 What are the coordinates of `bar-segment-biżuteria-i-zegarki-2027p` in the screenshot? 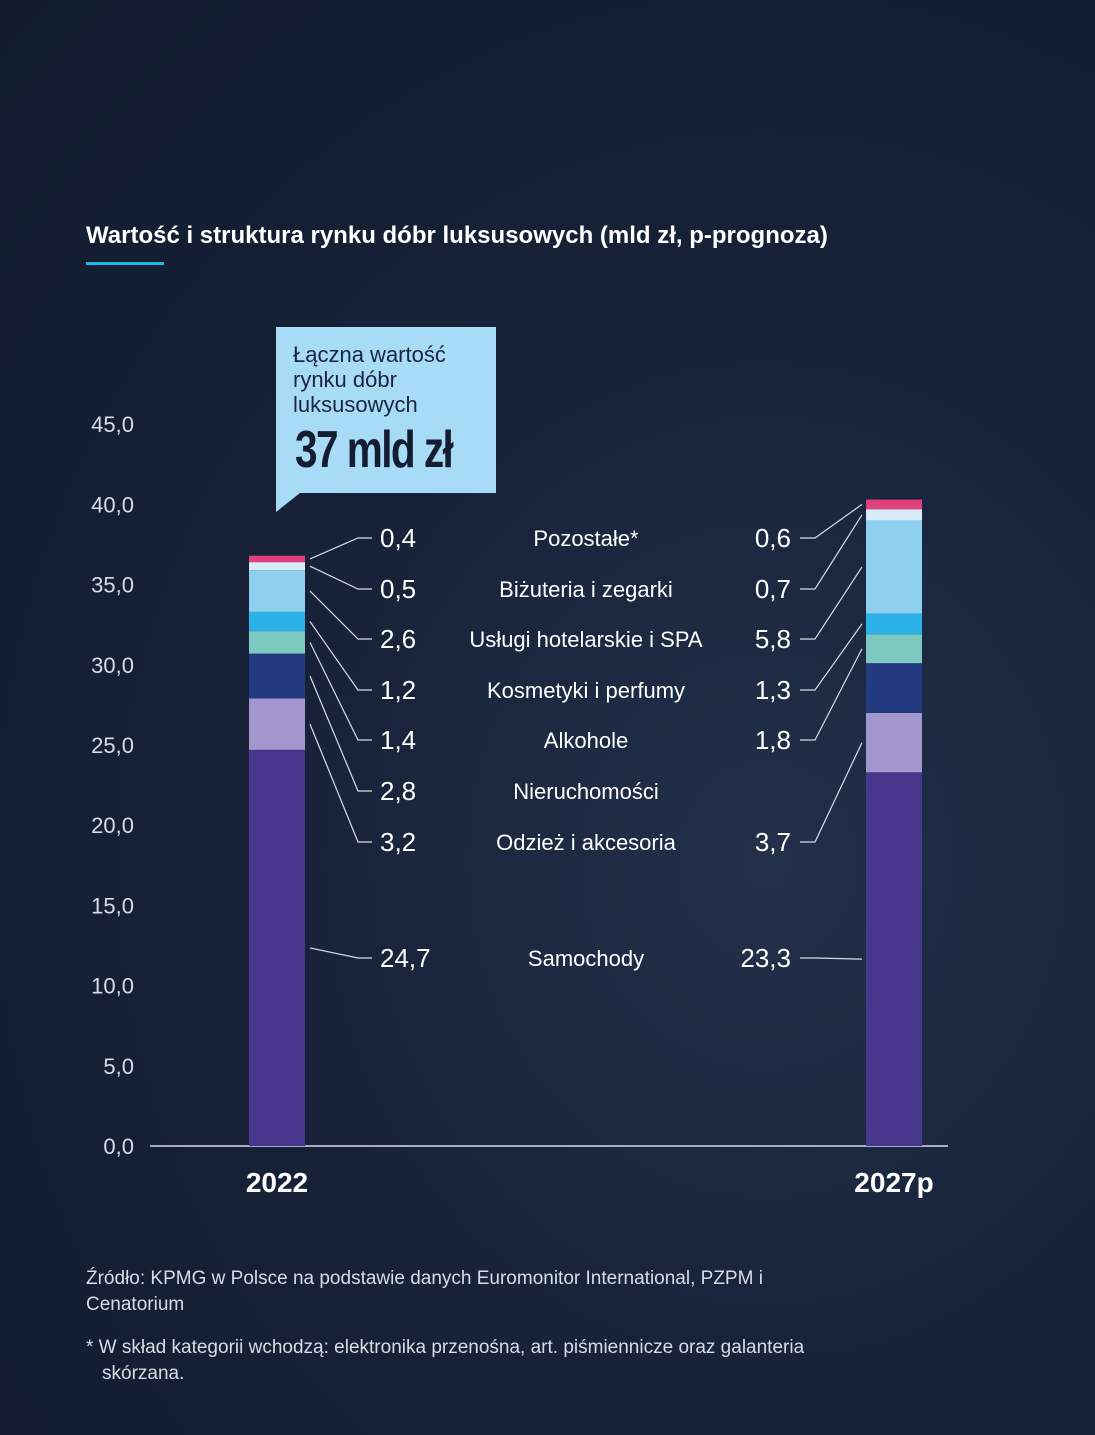 It's located at (894, 515).